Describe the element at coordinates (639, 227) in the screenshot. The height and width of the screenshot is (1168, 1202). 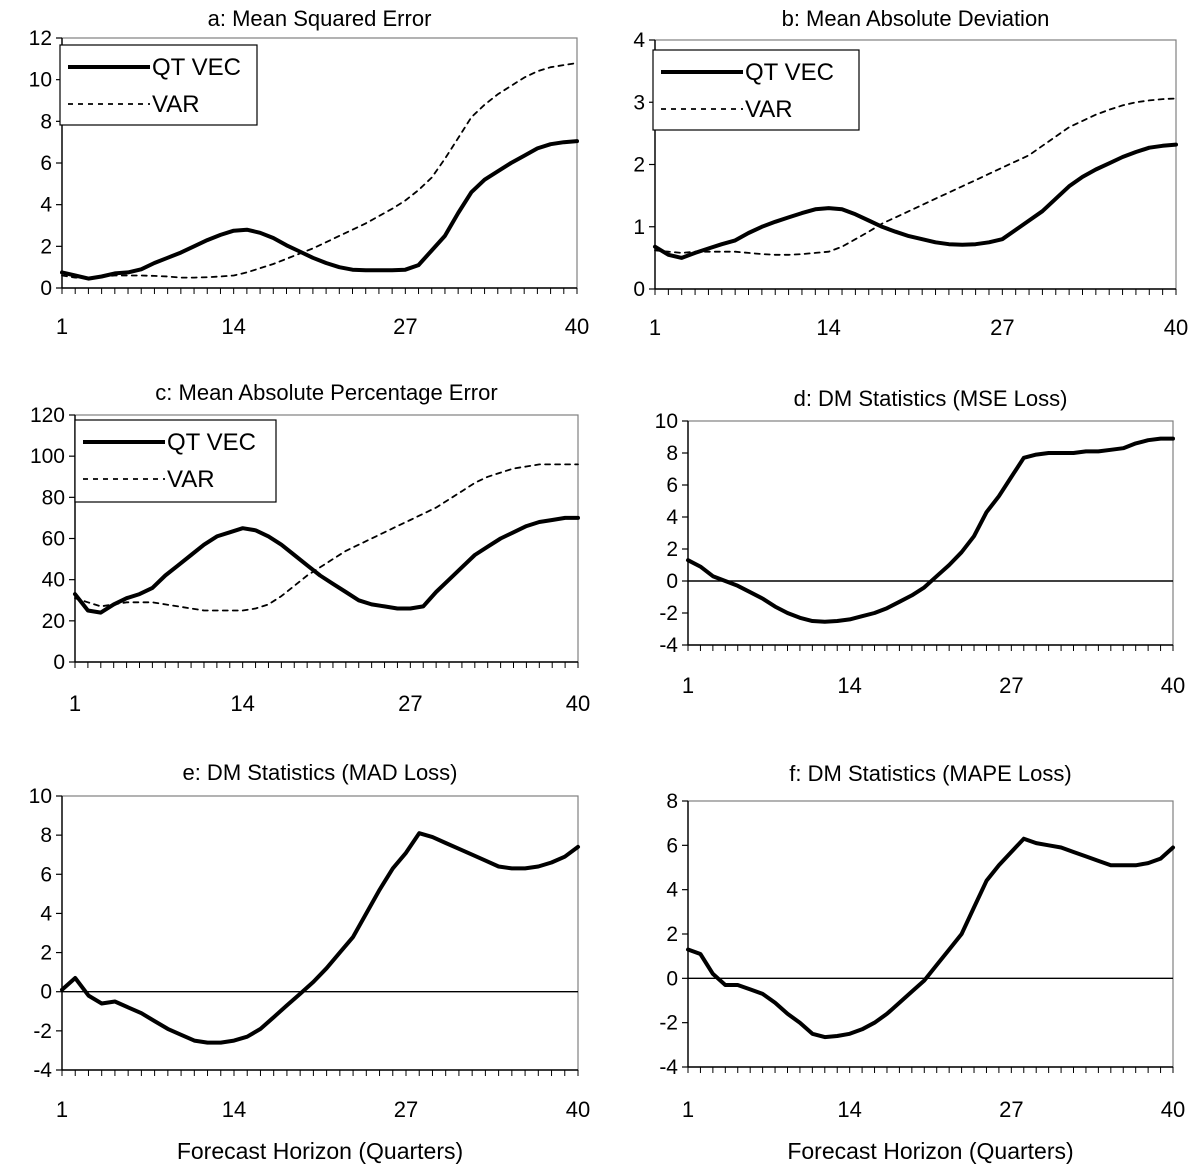
I see `y-tick-label: 1` at that location.